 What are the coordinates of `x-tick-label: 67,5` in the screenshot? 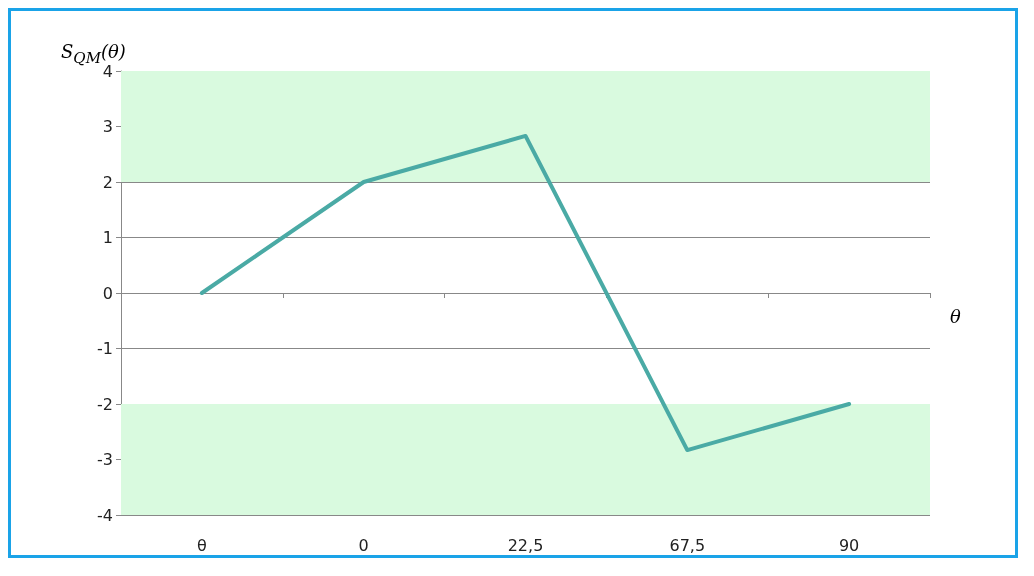 It's located at (687, 545).